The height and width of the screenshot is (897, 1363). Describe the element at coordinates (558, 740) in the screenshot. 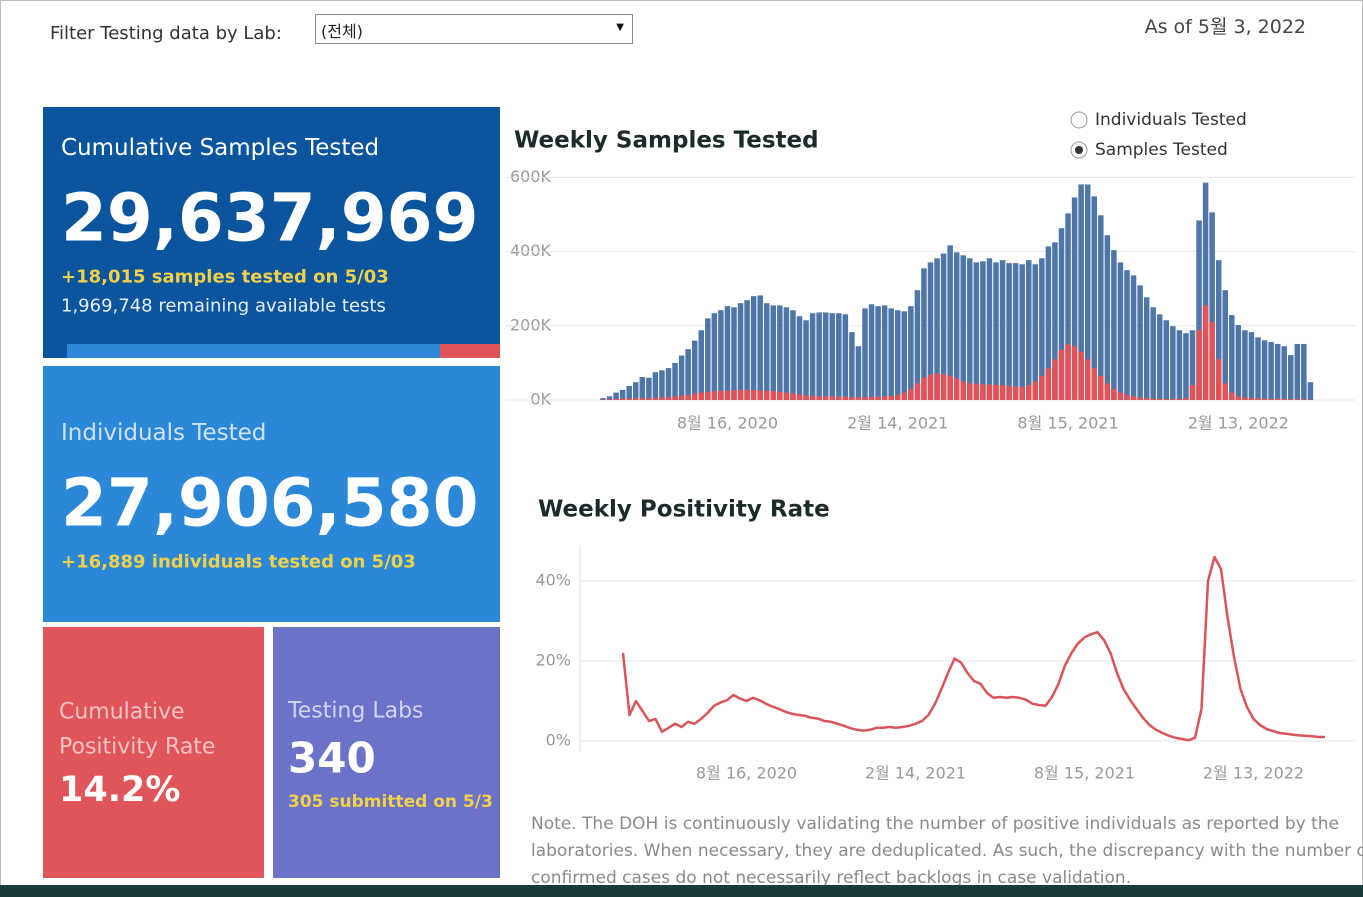

I see `y-tick-label: 0%` at that location.